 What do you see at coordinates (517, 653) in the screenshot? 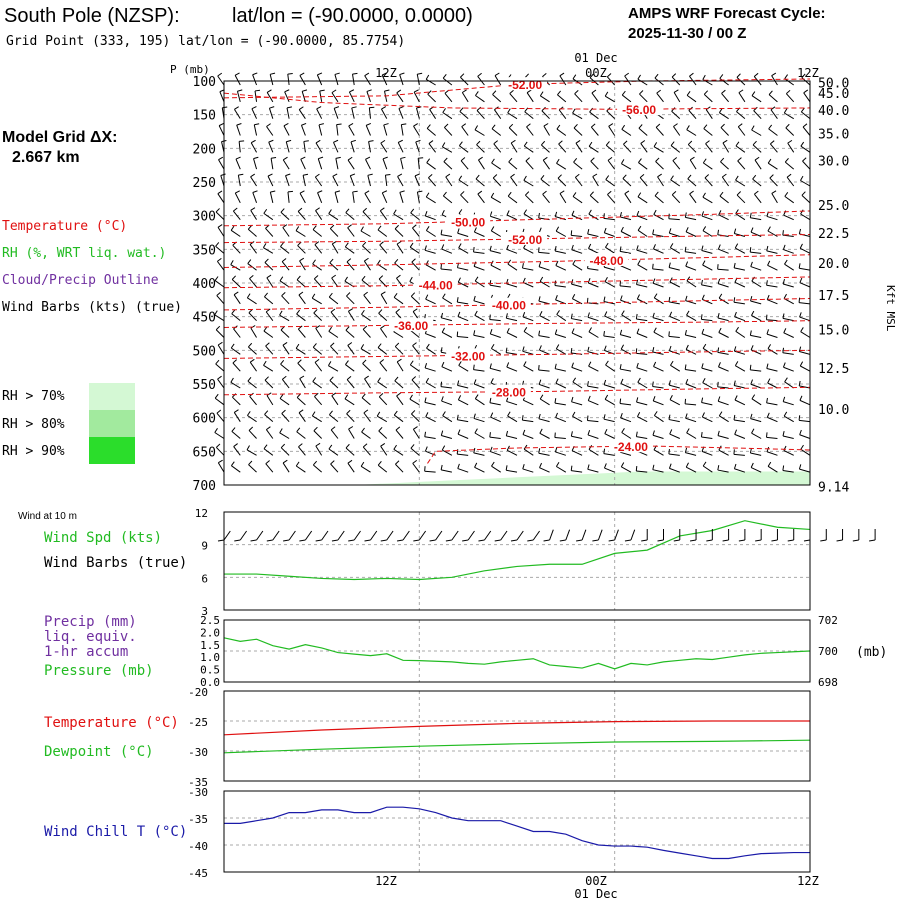
I see `pressure-line` at bounding box center [517, 653].